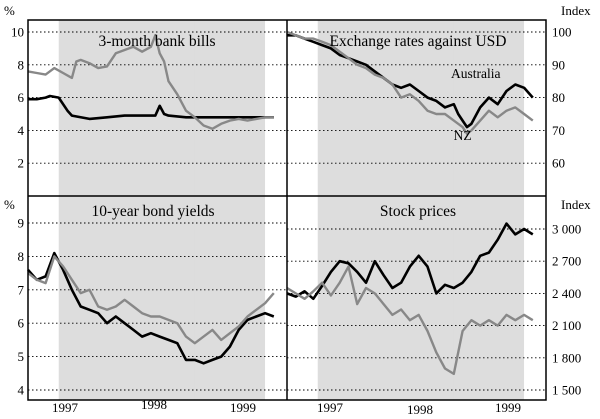 The height and width of the screenshot is (419, 600). Describe the element at coordinates (566, 357) in the screenshot. I see `y-tick-label: 1 800` at that location.